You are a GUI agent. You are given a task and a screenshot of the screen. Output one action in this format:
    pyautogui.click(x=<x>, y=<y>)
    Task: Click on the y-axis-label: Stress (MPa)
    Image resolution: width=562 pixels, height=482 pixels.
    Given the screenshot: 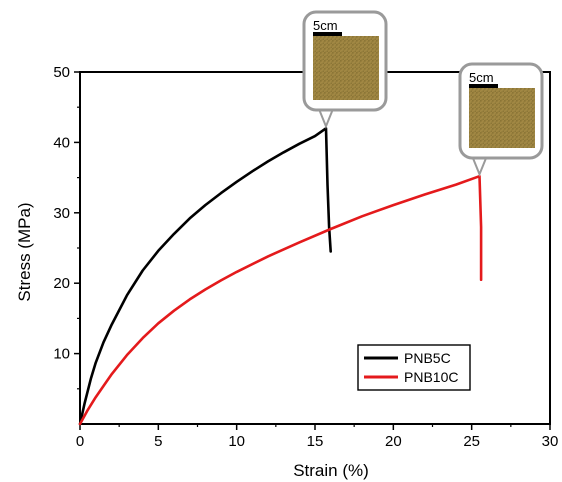 What is the action you would take?
    pyautogui.click(x=24, y=251)
    